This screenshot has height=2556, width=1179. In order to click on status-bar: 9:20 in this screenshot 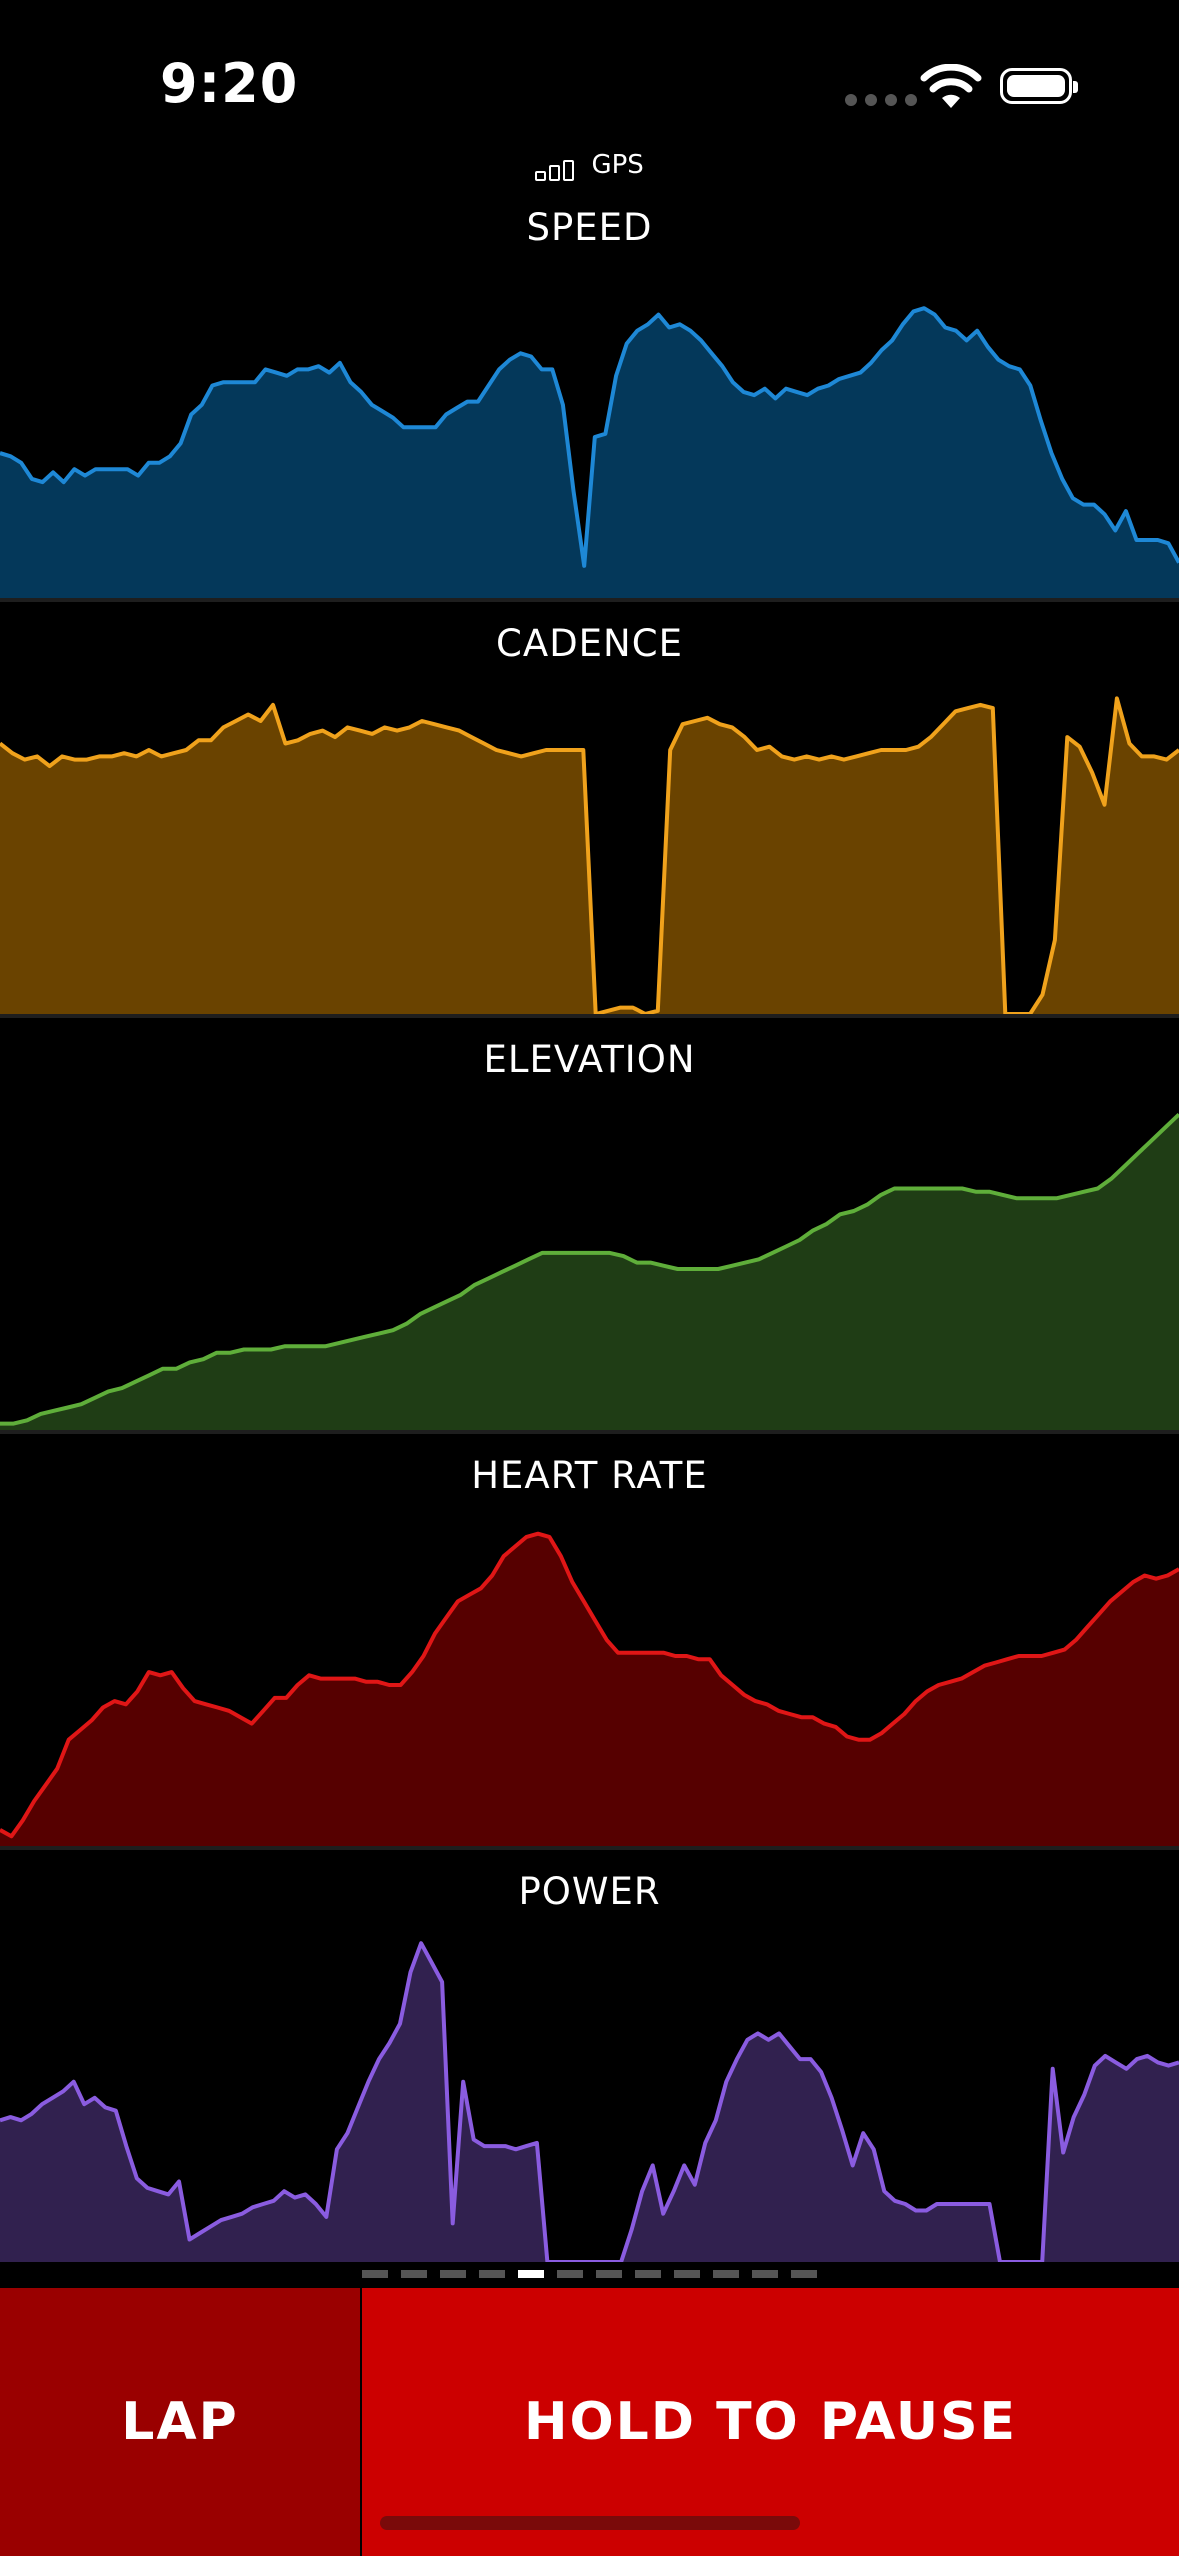, I will do `click(589, 75)`.